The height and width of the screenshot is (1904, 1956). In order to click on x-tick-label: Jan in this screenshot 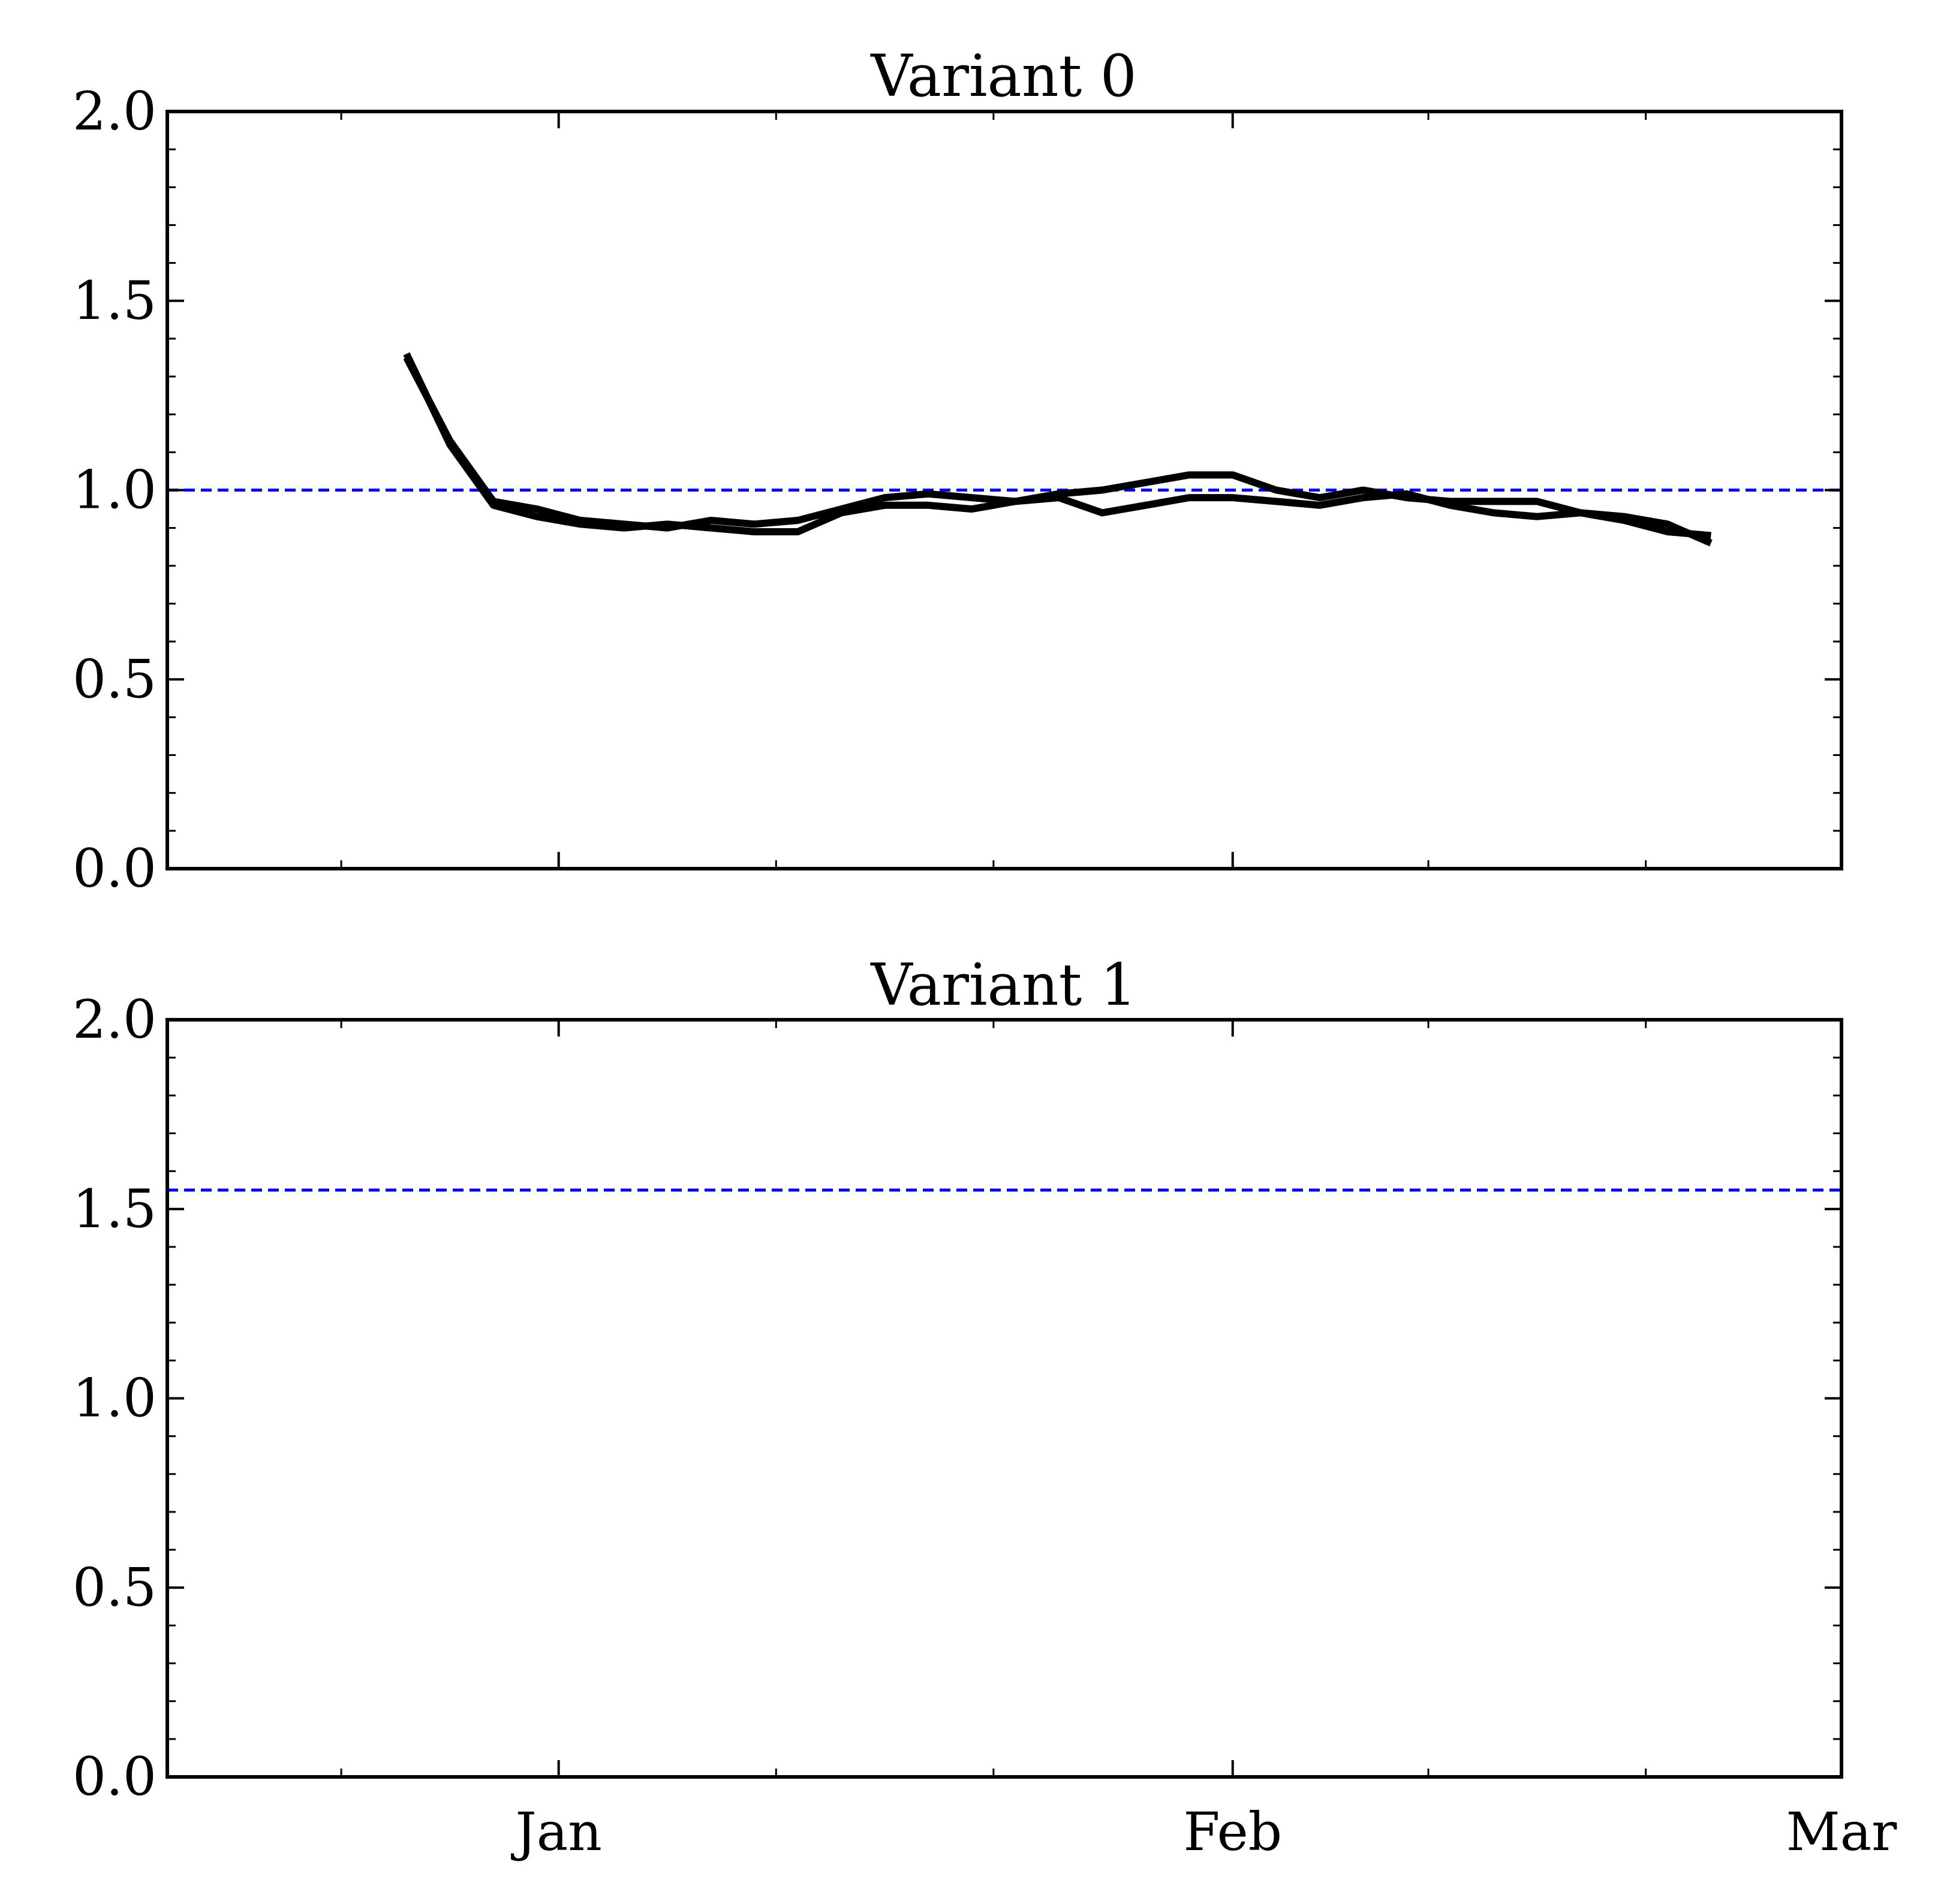, I will do `click(555, 1832)`.